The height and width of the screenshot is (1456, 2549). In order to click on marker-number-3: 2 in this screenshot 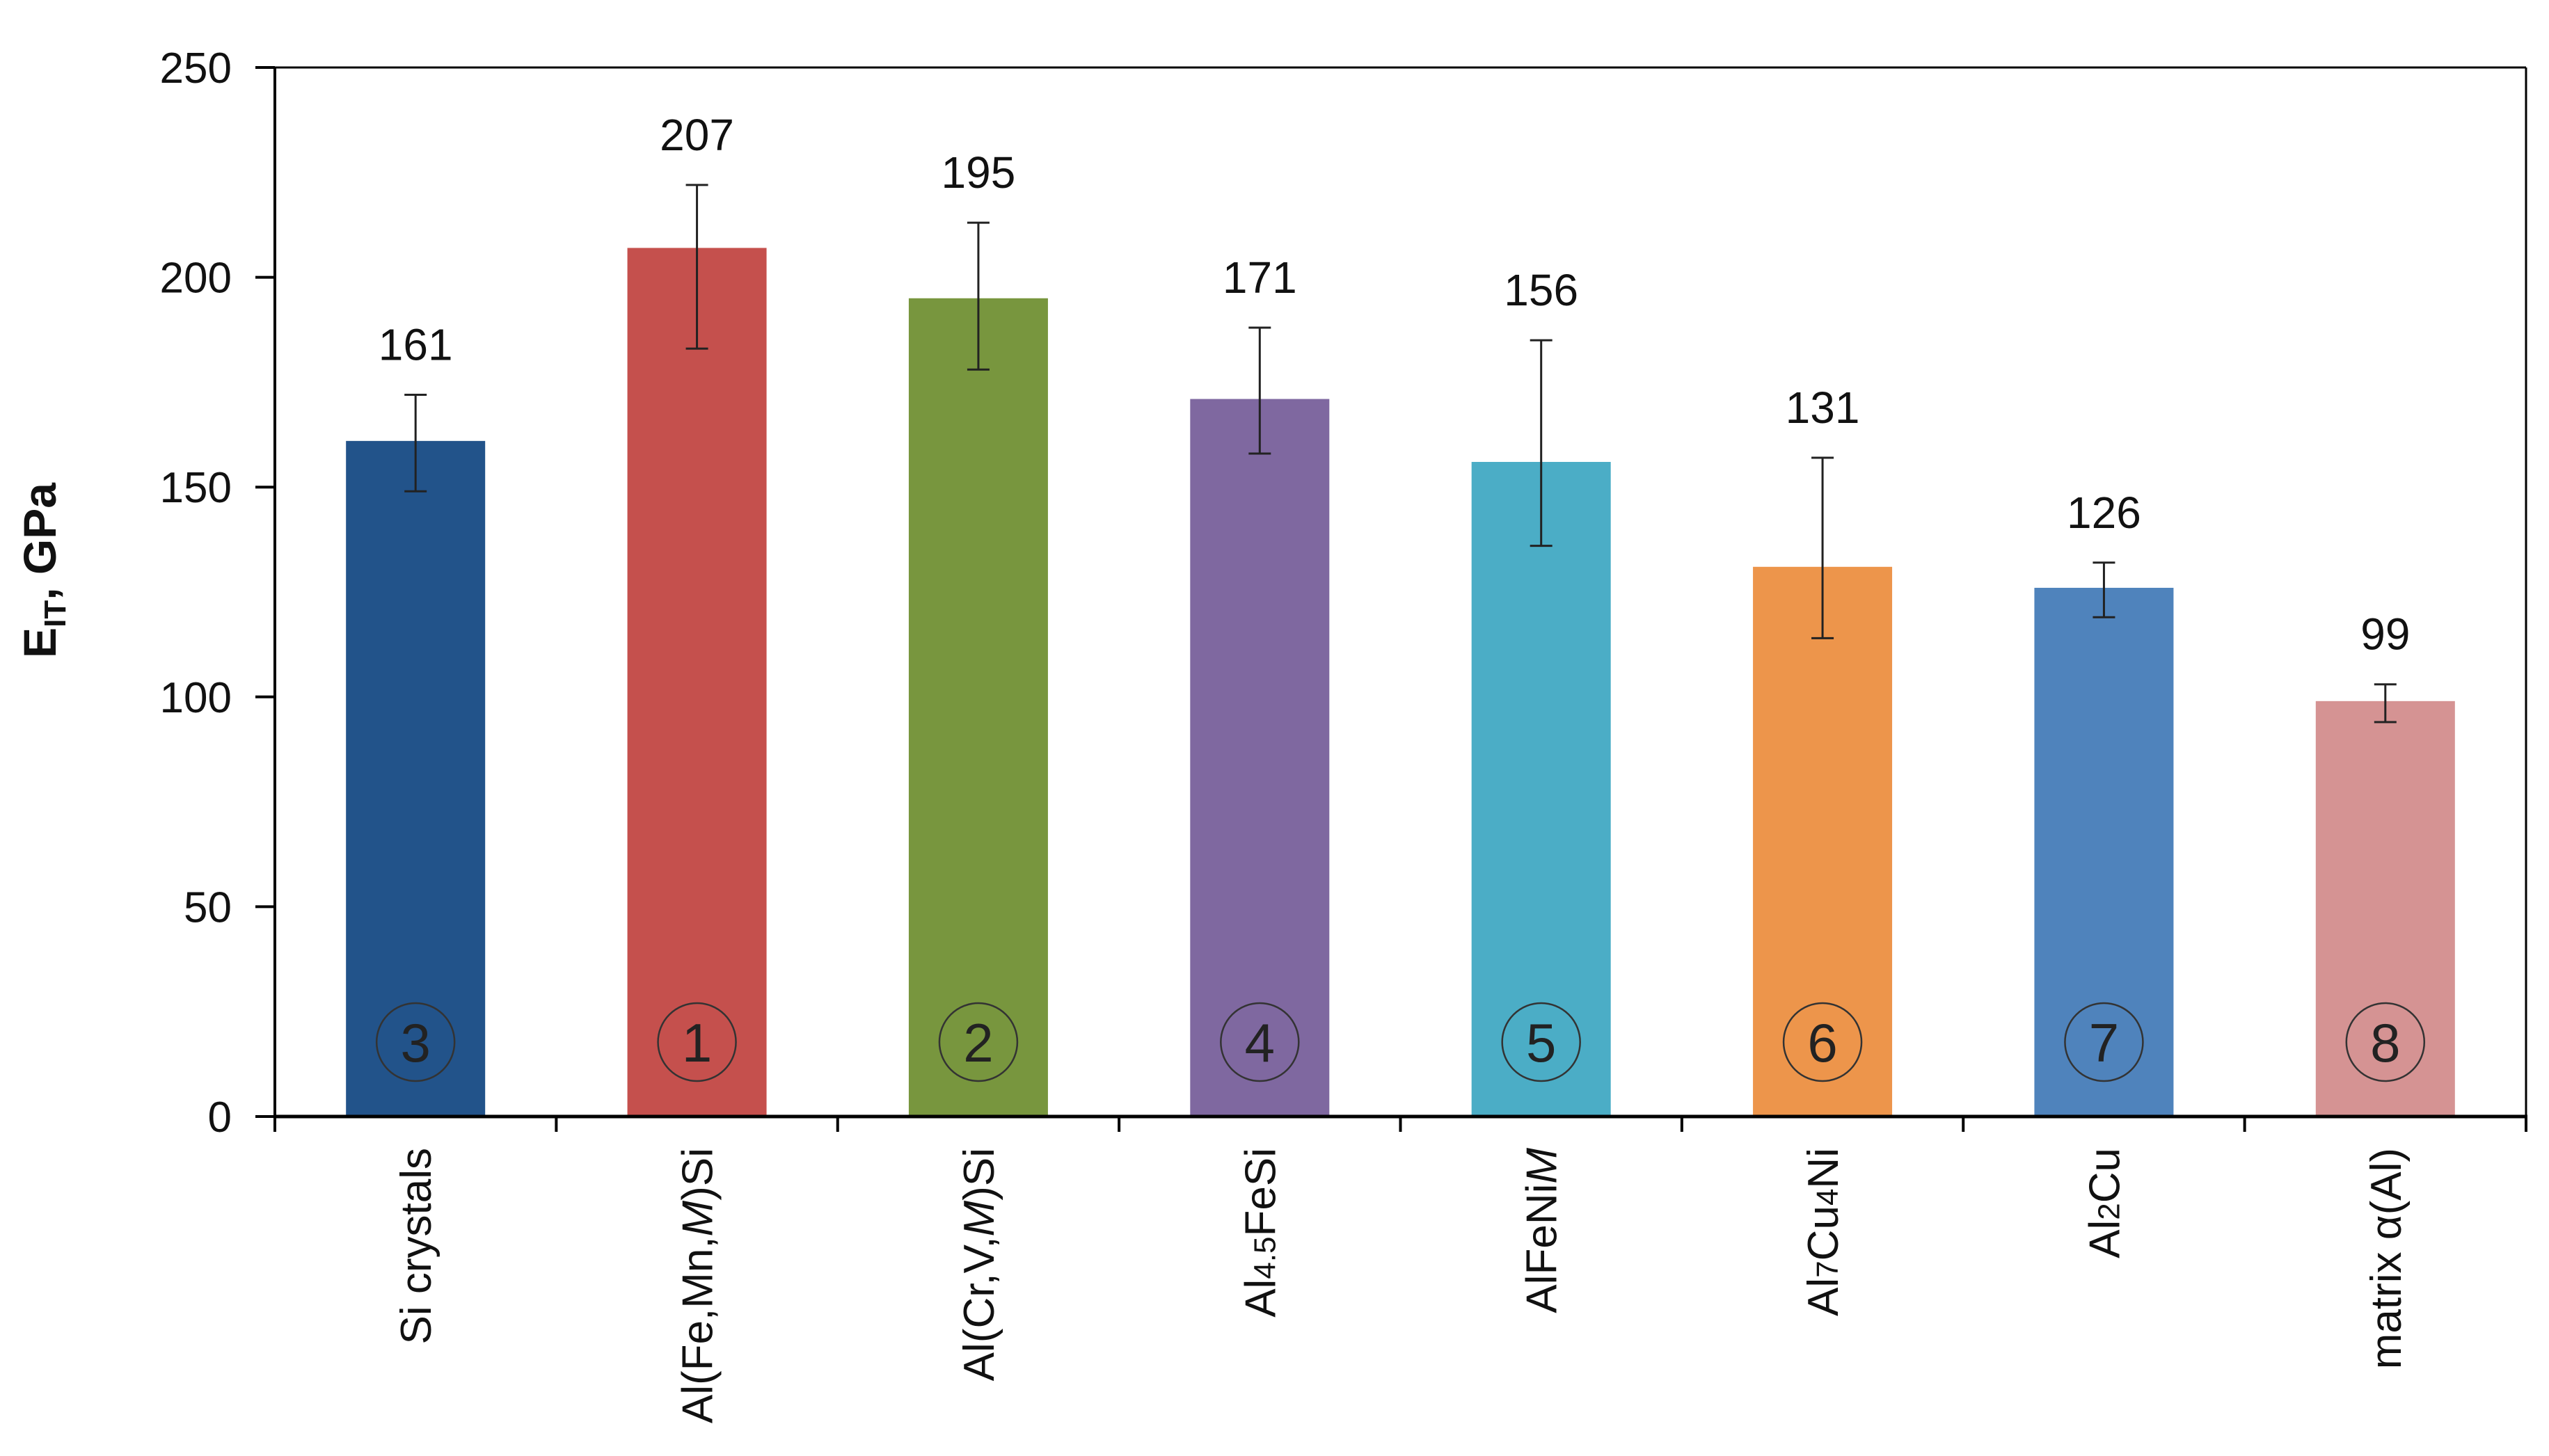, I will do `click(978, 1042)`.